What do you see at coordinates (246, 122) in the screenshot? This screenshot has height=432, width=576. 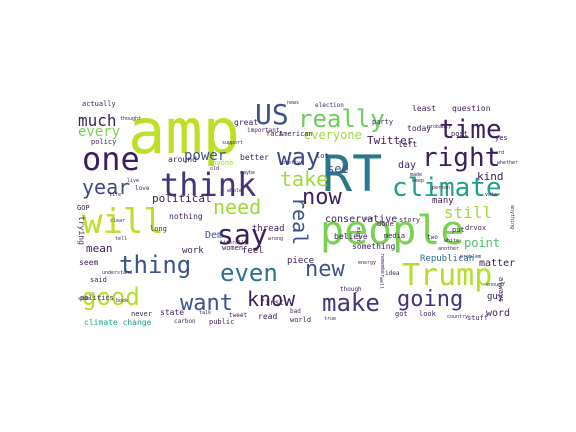 I see `cloud-word: great` at bounding box center [246, 122].